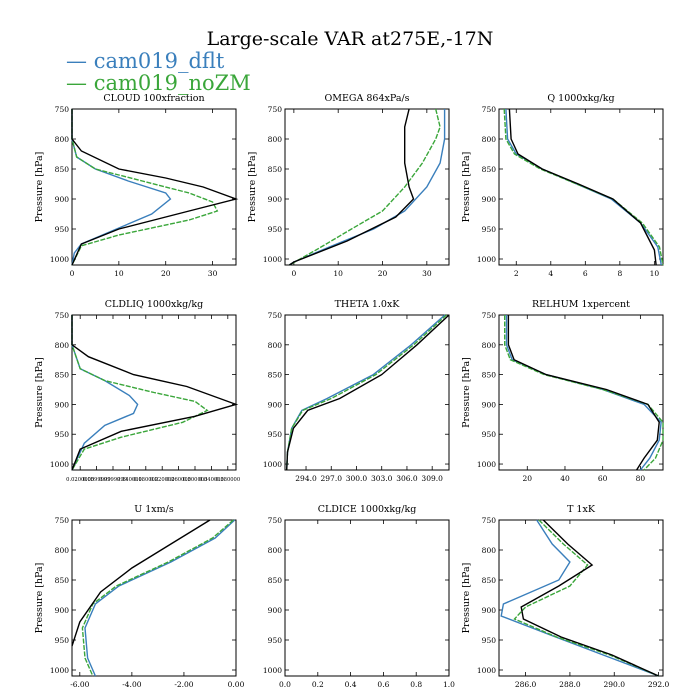  What do you see at coordinates (350, 39) in the screenshot?
I see `page-title: Large-scale VAR at275E,-17N` at bounding box center [350, 39].